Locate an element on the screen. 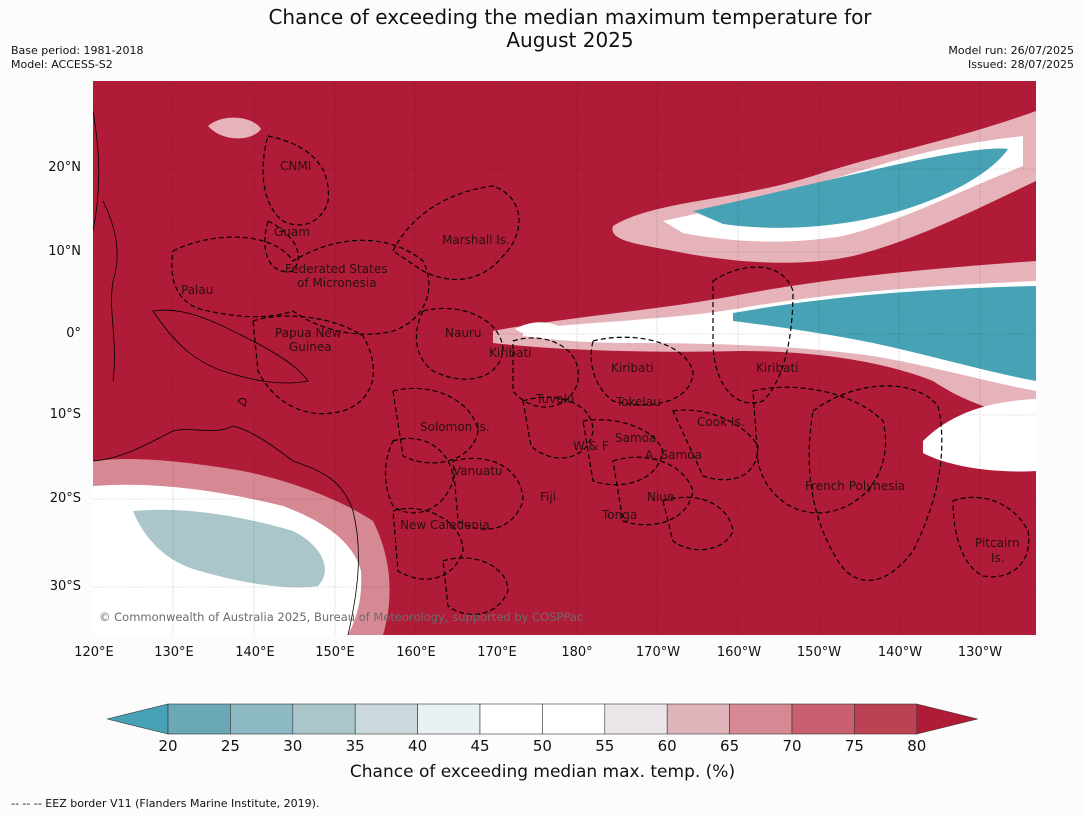 The height and width of the screenshot is (816, 1085). label-nauru: Nauru is located at coordinates (463, 333).